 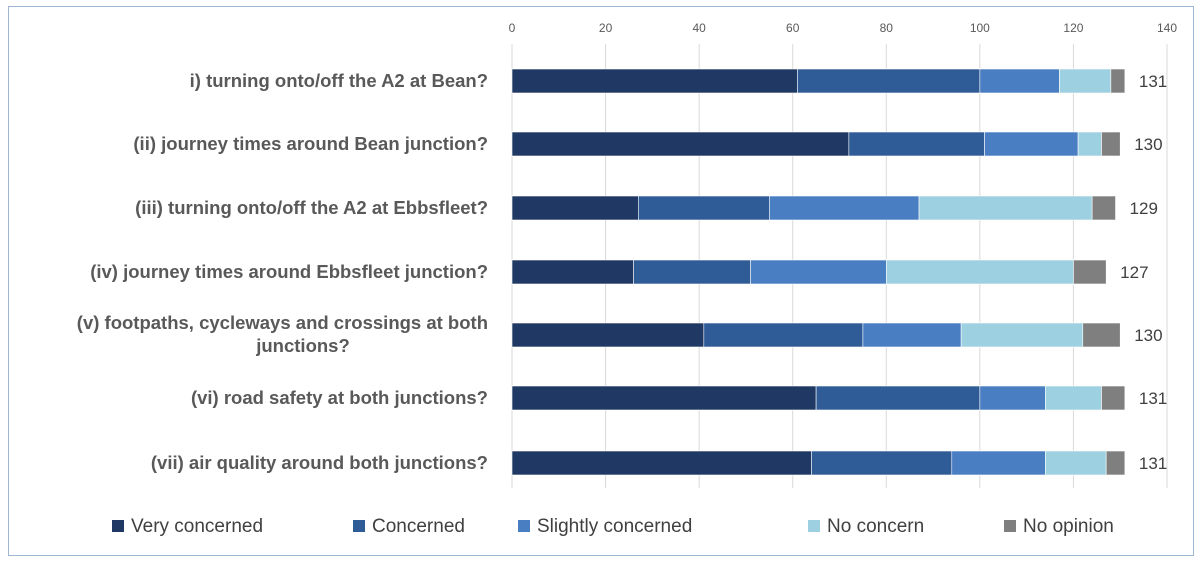 I want to click on legend-swatch-very-concerned, so click(x=118, y=526).